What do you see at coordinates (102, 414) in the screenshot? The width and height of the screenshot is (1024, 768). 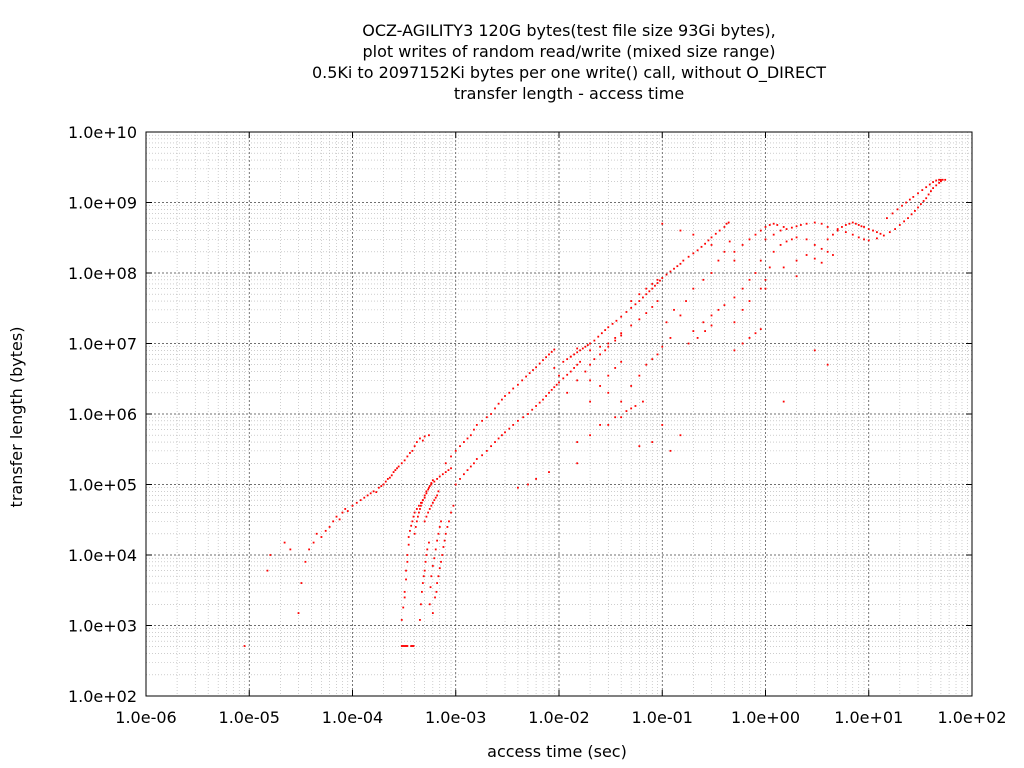 I see `y-tick-label: 1.0e+06` at bounding box center [102, 414].